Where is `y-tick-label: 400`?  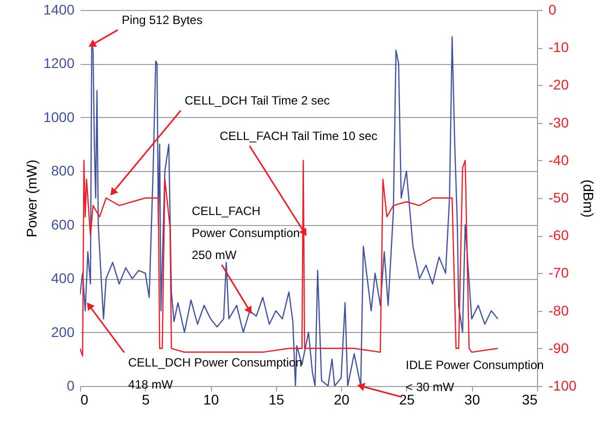
y-tick-label: 400 is located at coordinates (63, 278).